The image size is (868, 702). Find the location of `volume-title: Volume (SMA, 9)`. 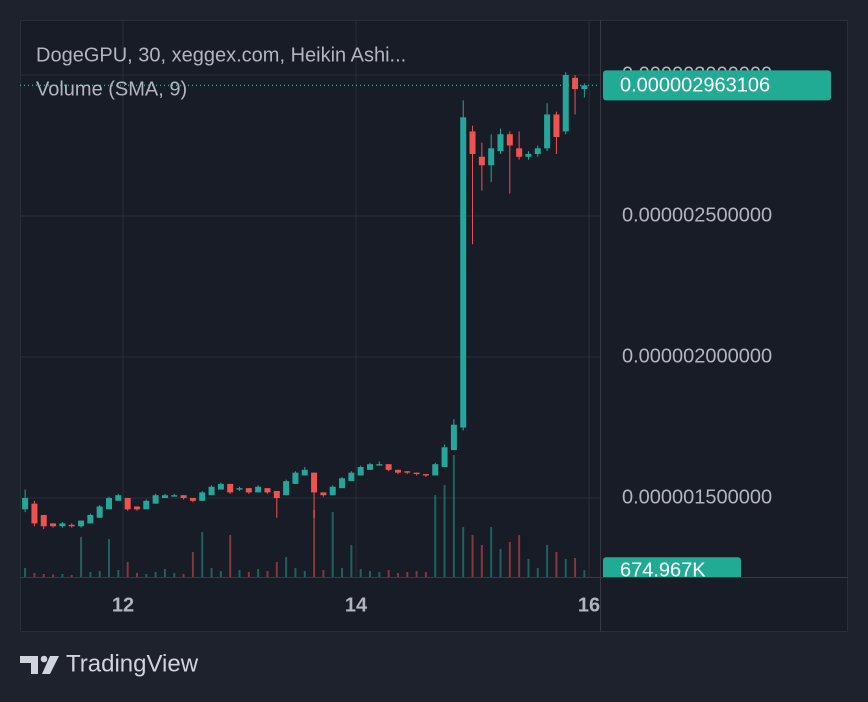

volume-title: Volume (SMA, 9) is located at coordinates (111, 89).